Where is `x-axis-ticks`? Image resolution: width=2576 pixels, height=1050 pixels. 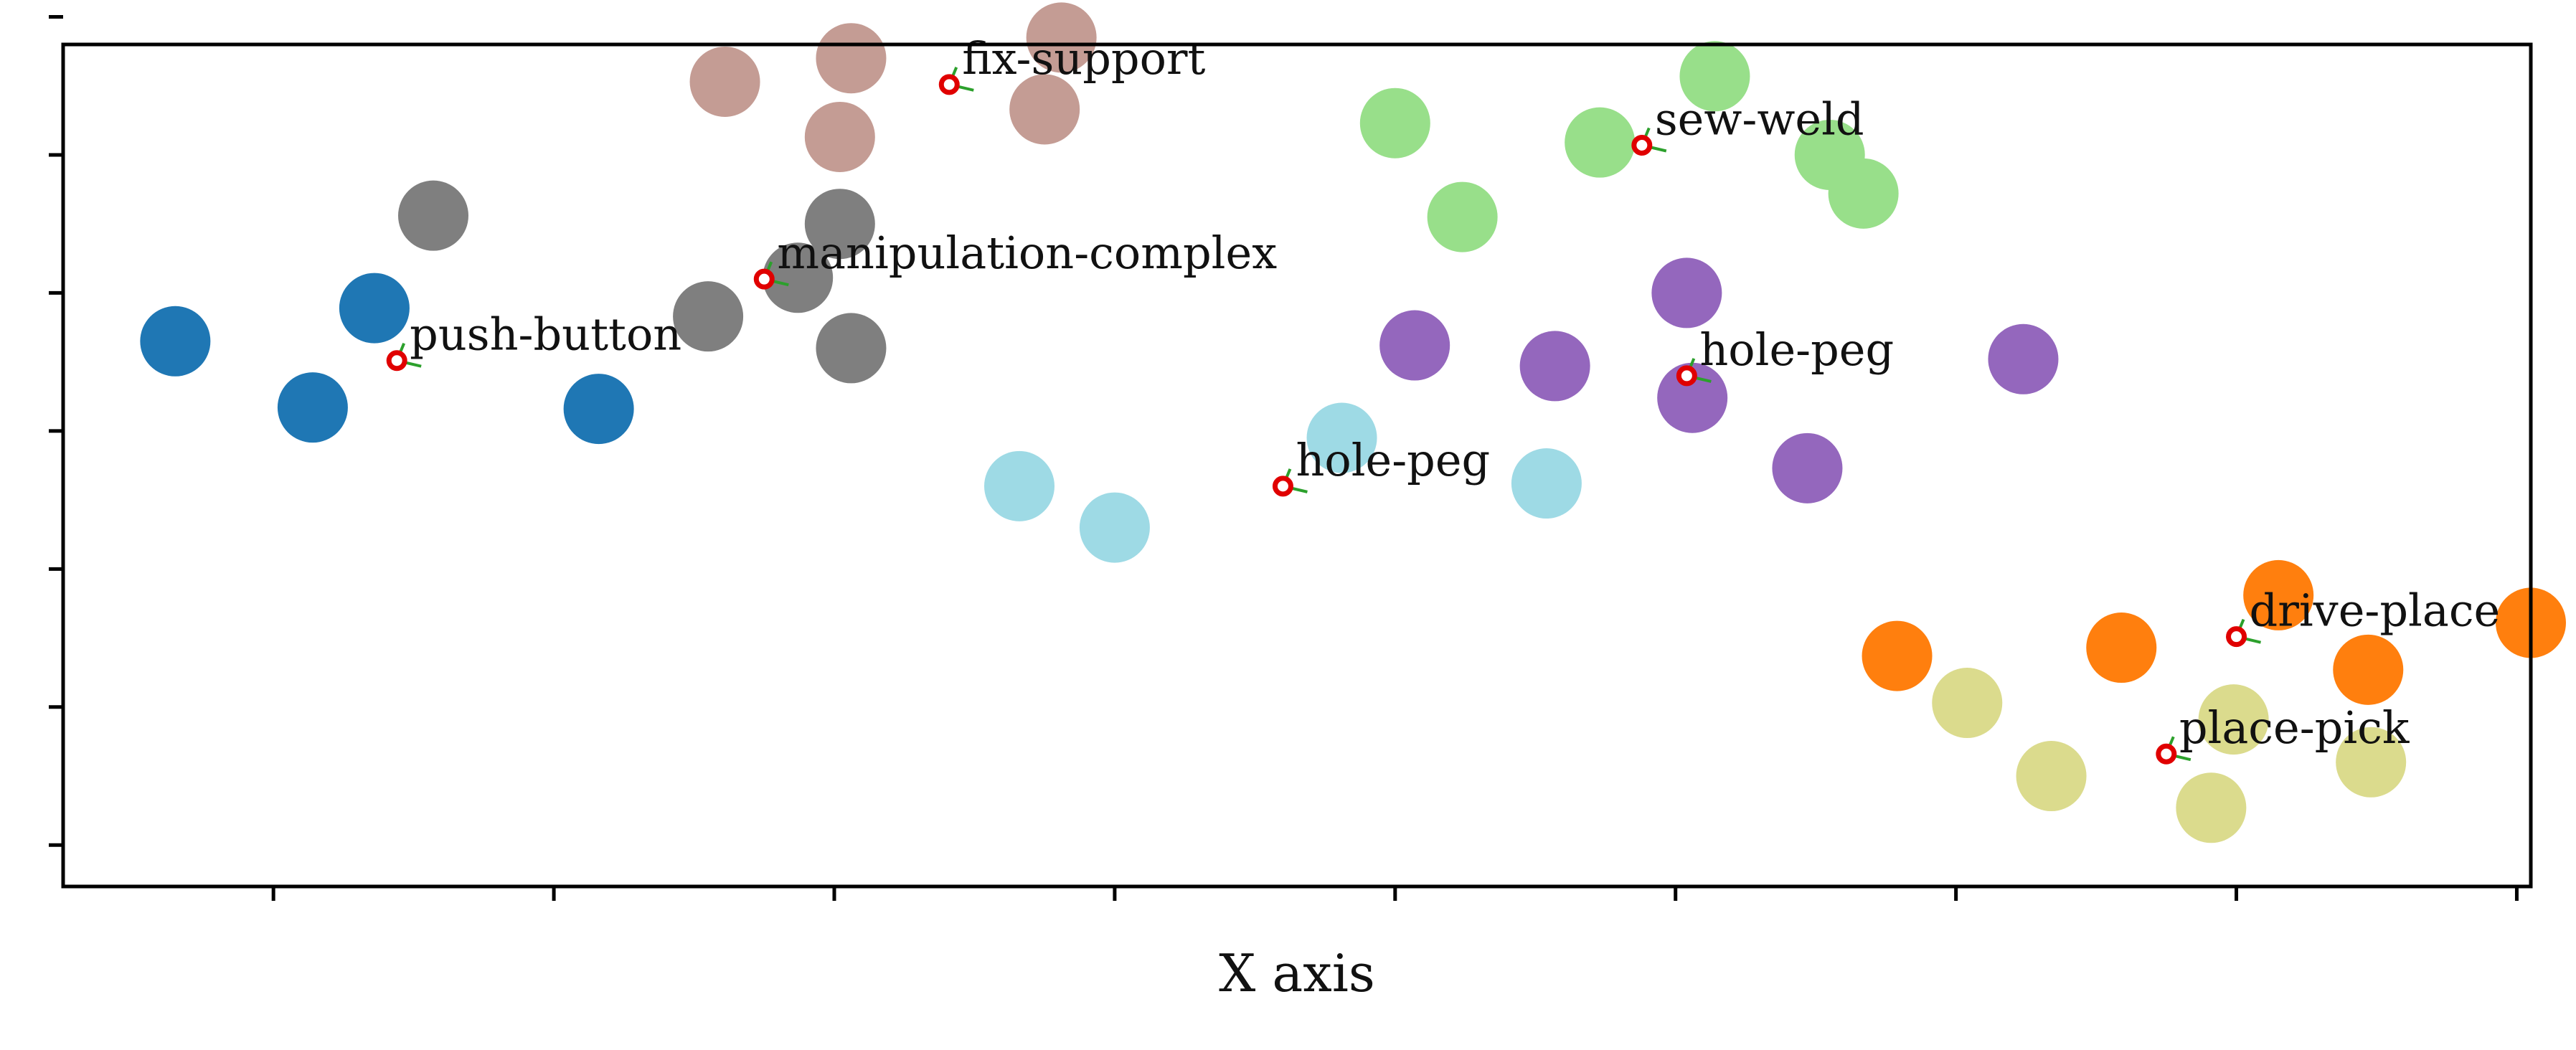
x-axis-ticks is located at coordinates (1395, 893).